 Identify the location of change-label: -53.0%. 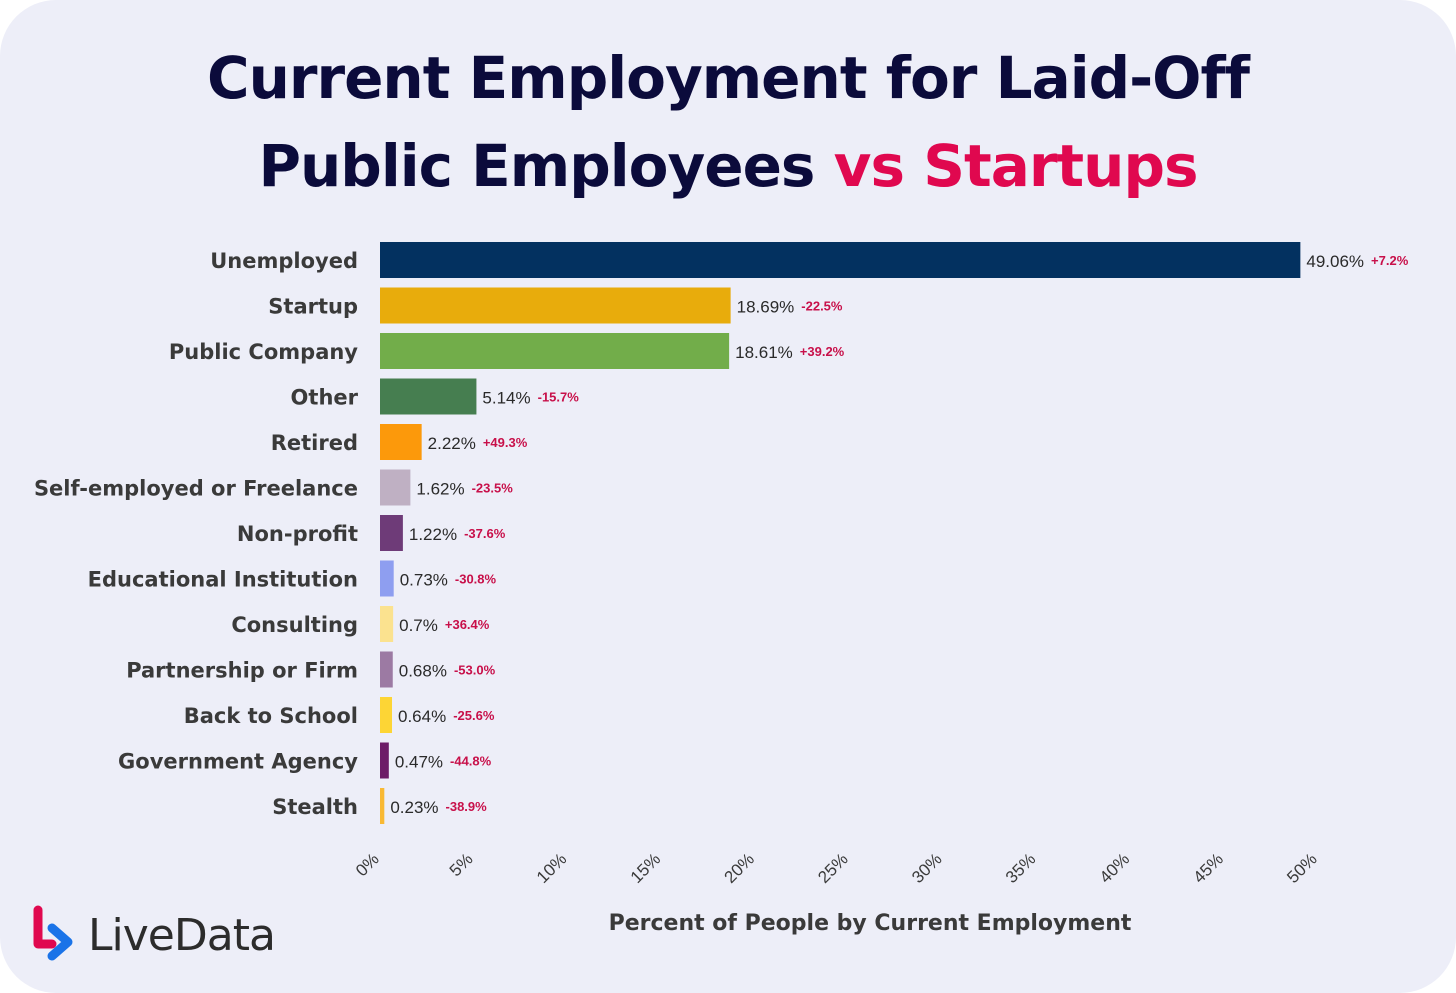
(475, 670).